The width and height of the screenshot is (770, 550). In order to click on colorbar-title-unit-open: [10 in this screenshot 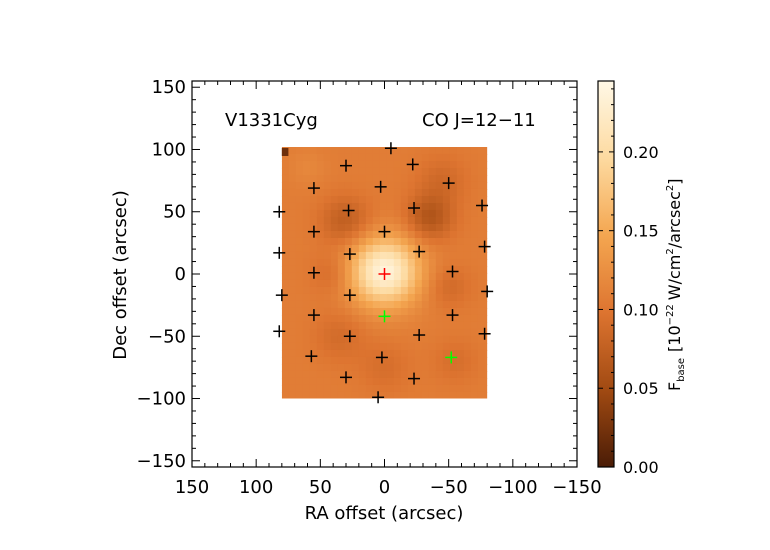, I will do `click(674, 338)`.